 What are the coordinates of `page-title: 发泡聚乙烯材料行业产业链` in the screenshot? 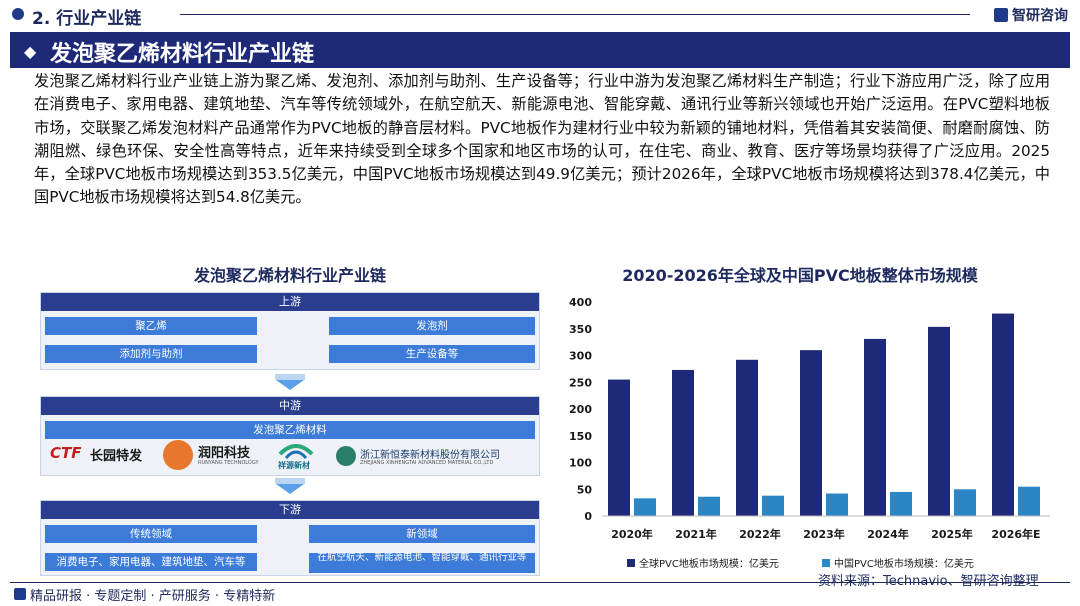 It's located at (182, 54).